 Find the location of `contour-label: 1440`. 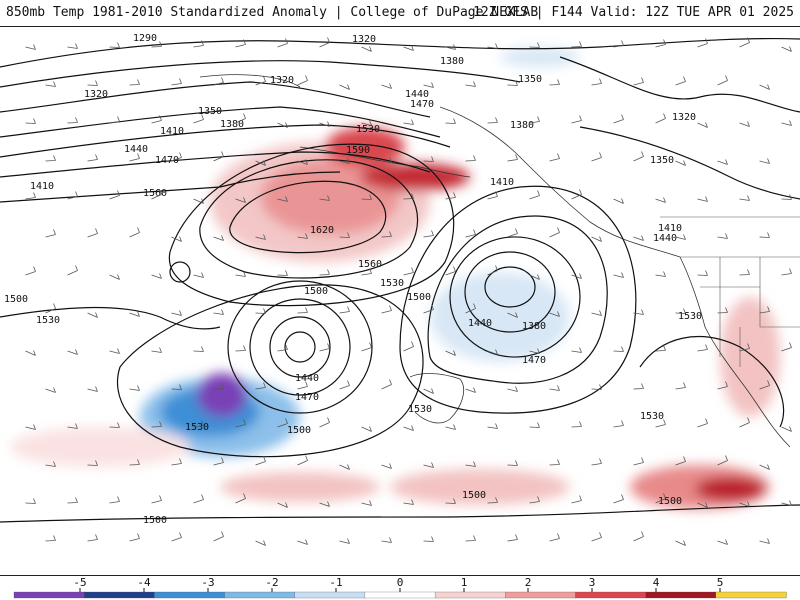

contour-label: 1440 is located at coordinates (665, 238).